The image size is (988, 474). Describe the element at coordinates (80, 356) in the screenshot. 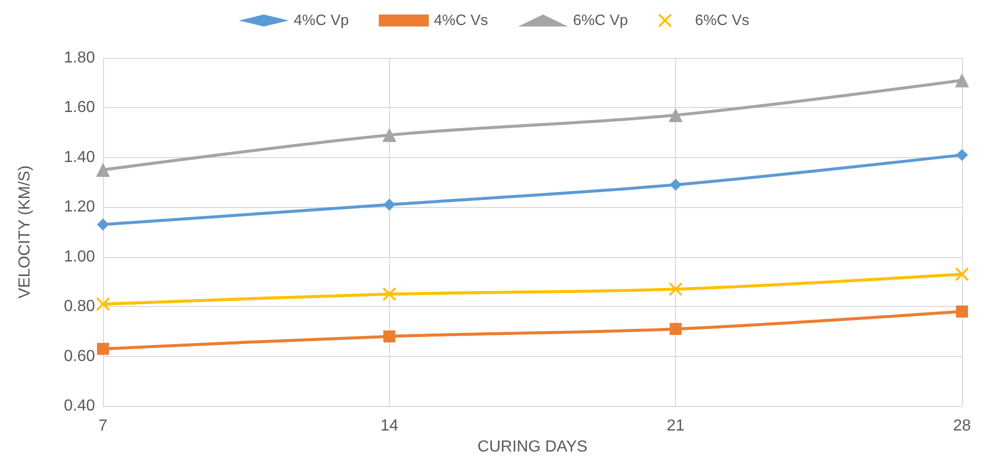

I see `y-tick-label: 0.60` at that location.